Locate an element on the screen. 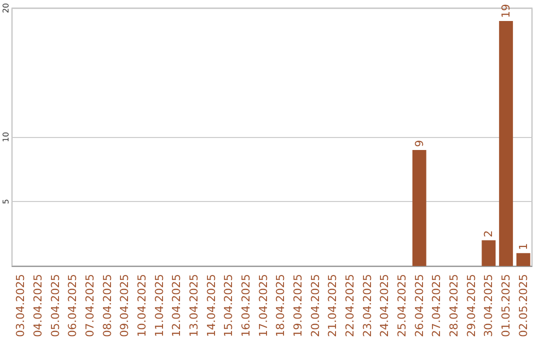 The width and height of the screenshot is (540, 340). x-tick-label: 28.04.2025 is located at coordinates (454, 306).